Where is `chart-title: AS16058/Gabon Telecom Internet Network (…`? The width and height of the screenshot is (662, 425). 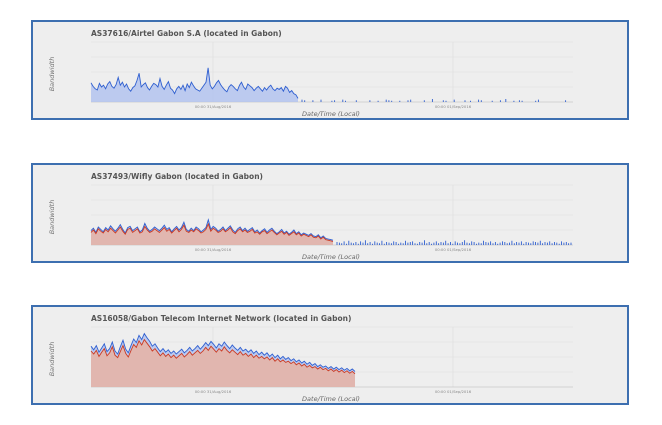 chart-title: AS16058/Gabon Telecom Internet Network (… is located at coordinates (221, 318).